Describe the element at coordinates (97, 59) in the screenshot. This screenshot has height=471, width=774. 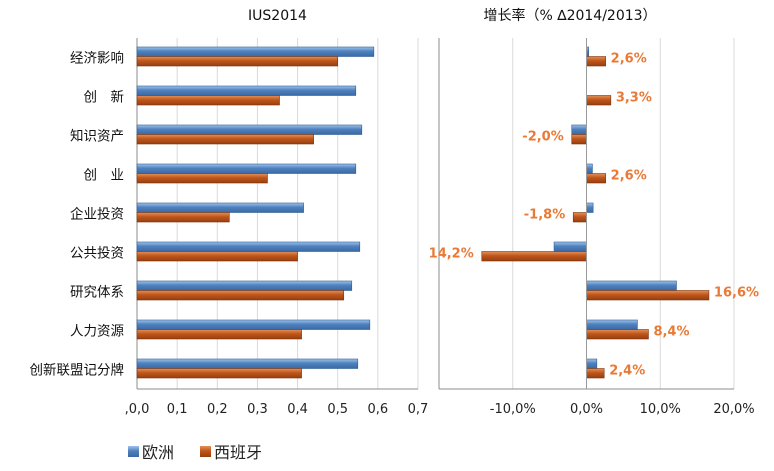
I see `category-label: 经济影响` at that location.